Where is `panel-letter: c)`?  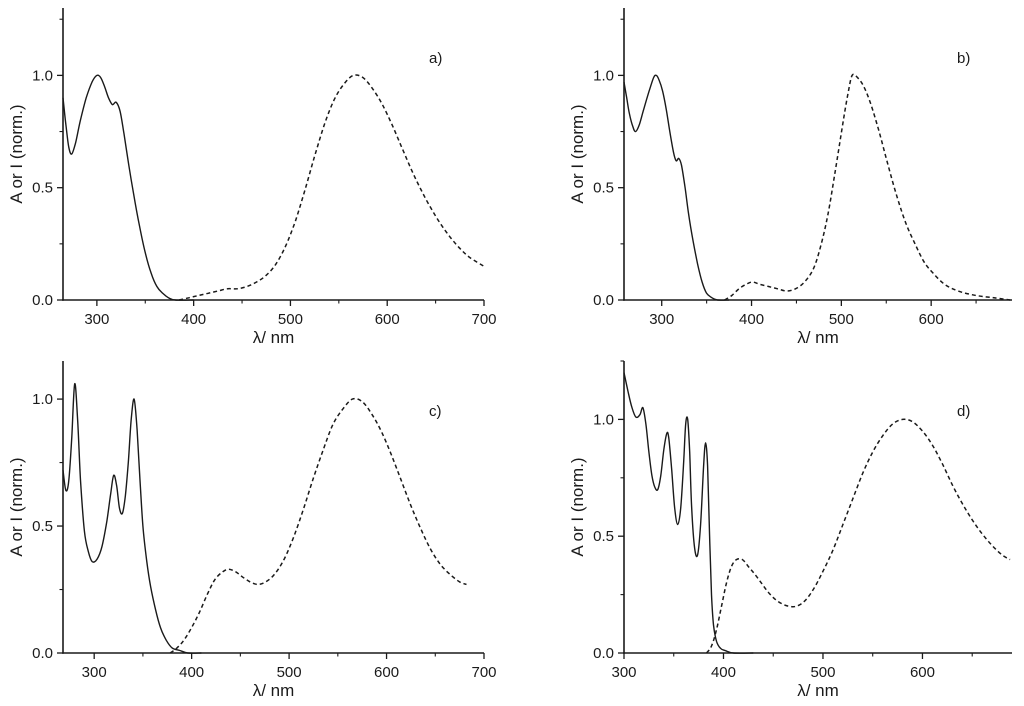
panel-letter: c) is located at coordinates (435, 411).